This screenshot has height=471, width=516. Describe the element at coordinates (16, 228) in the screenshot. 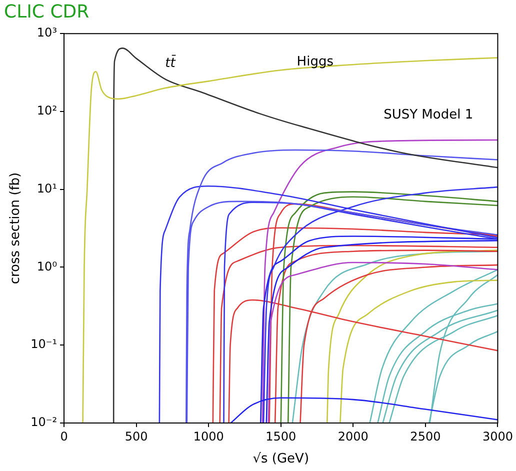

I see `y-axis-title: cross section (fb)` at that location.